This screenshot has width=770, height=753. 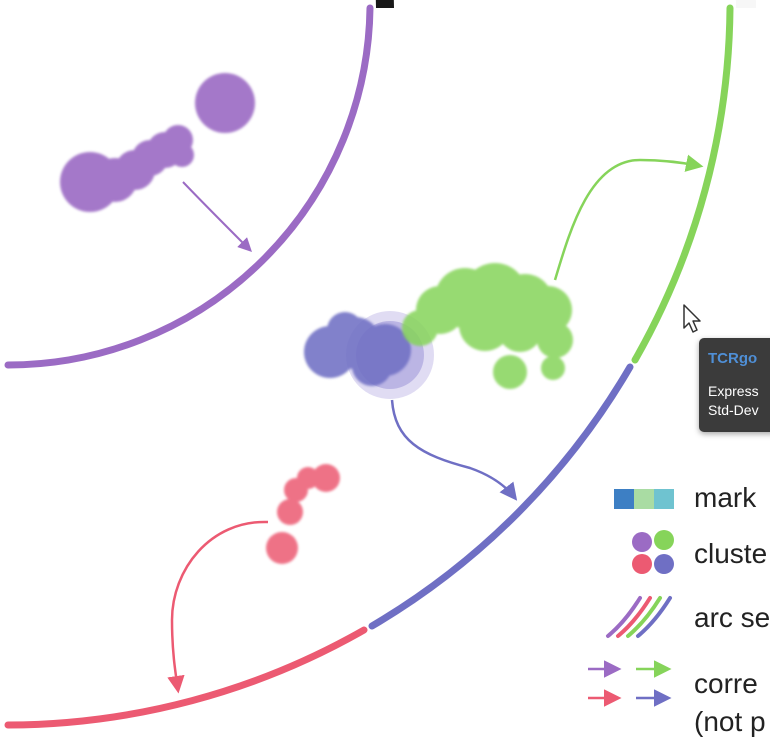 What do you see at coordinates (692, 318) in the screenshot?
I see `mouse-pointer-icon` at bounding box center [692, 318].